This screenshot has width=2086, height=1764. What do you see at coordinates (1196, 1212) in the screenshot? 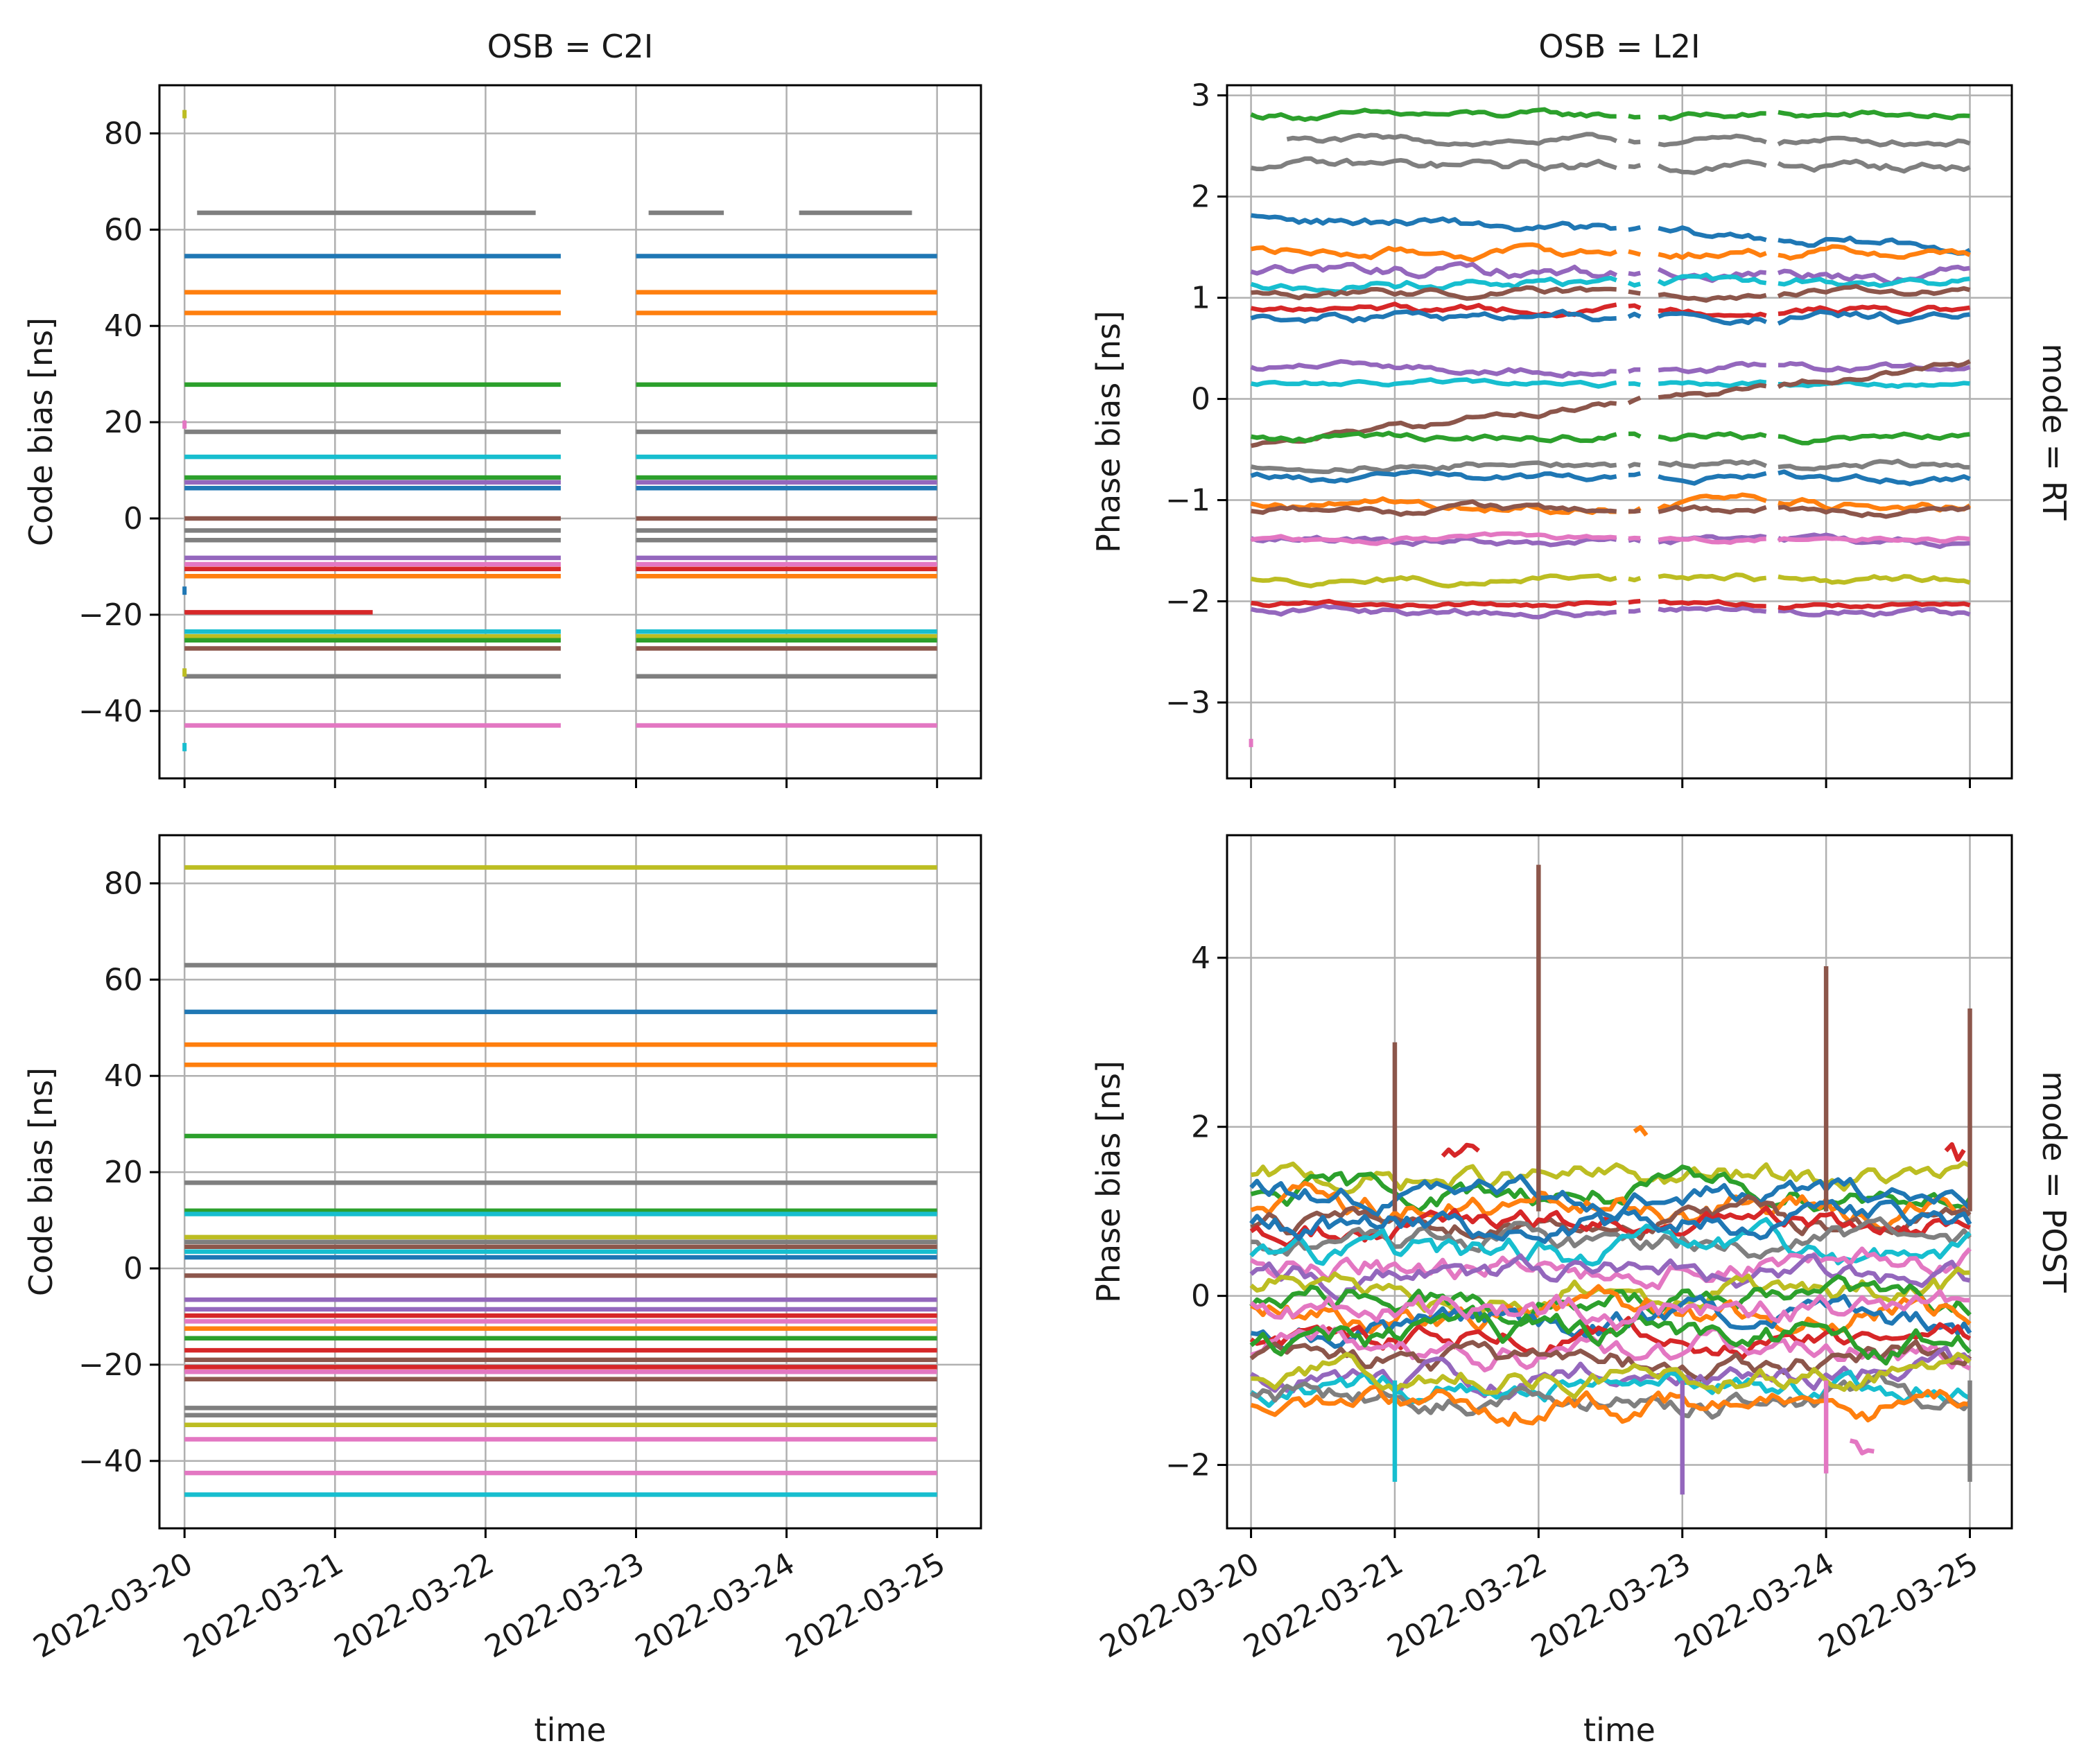
I see `y-axis: 4 2 0 −2` at bounding box center [1196, 1212].